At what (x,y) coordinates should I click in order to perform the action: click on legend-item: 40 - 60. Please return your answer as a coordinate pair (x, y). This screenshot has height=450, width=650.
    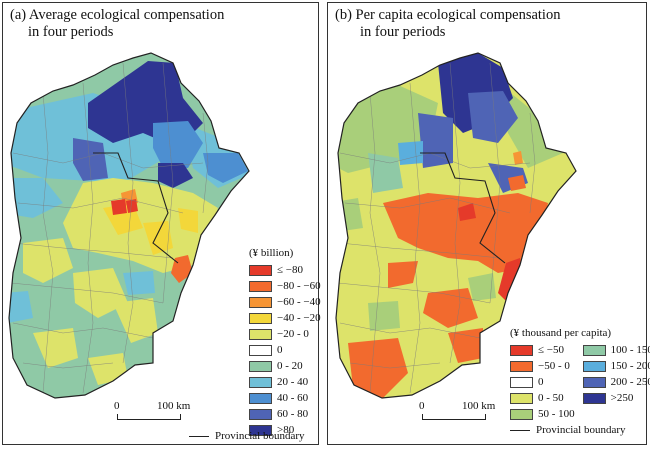
    Looking at the image, I should click on (285, 398).